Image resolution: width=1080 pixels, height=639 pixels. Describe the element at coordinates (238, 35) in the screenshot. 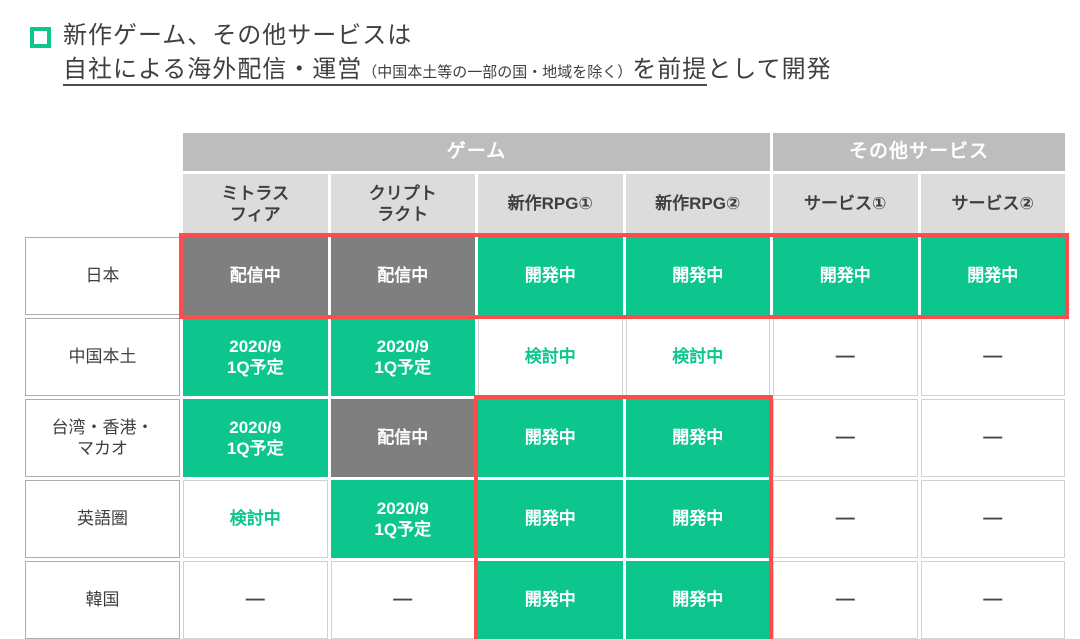

I see `title-line-1: 新作ゲーム、その他サービスは` at that location.